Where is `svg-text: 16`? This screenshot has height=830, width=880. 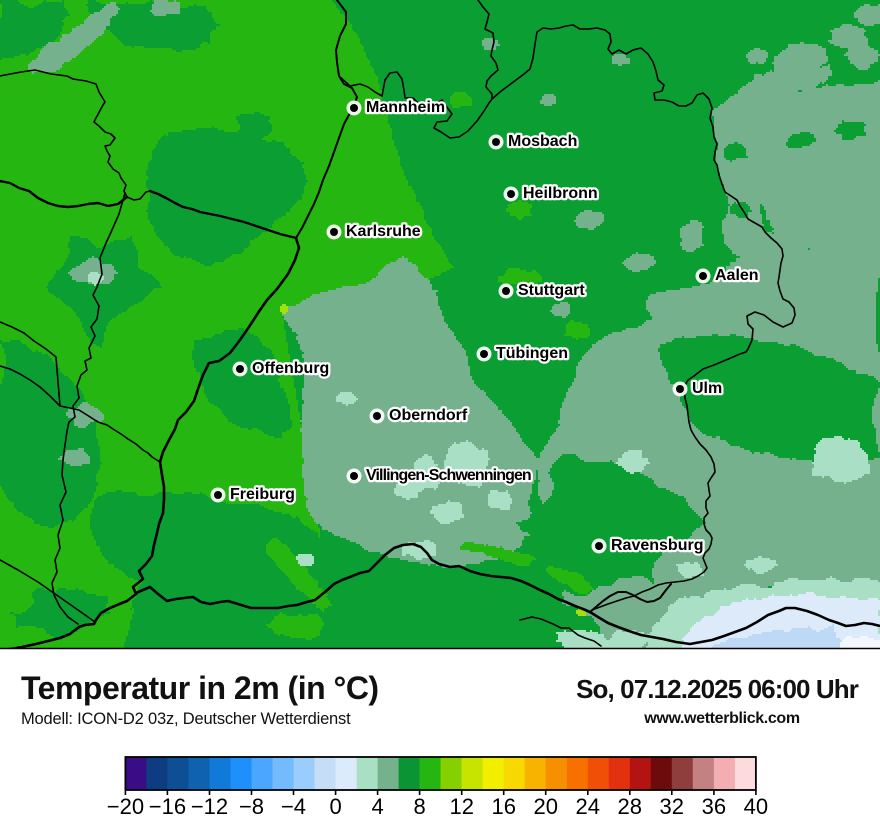 svg-text: 16 is located at coordinates (503, 806).